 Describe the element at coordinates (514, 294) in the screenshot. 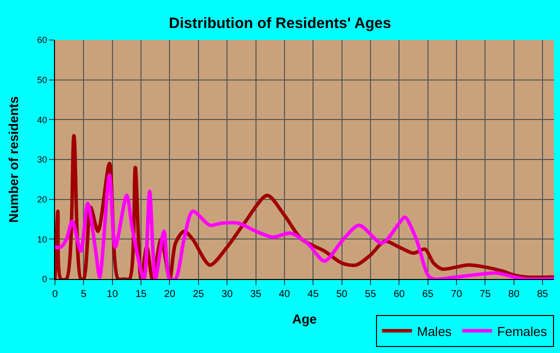

I see `x-tick-label: 80` at that location.